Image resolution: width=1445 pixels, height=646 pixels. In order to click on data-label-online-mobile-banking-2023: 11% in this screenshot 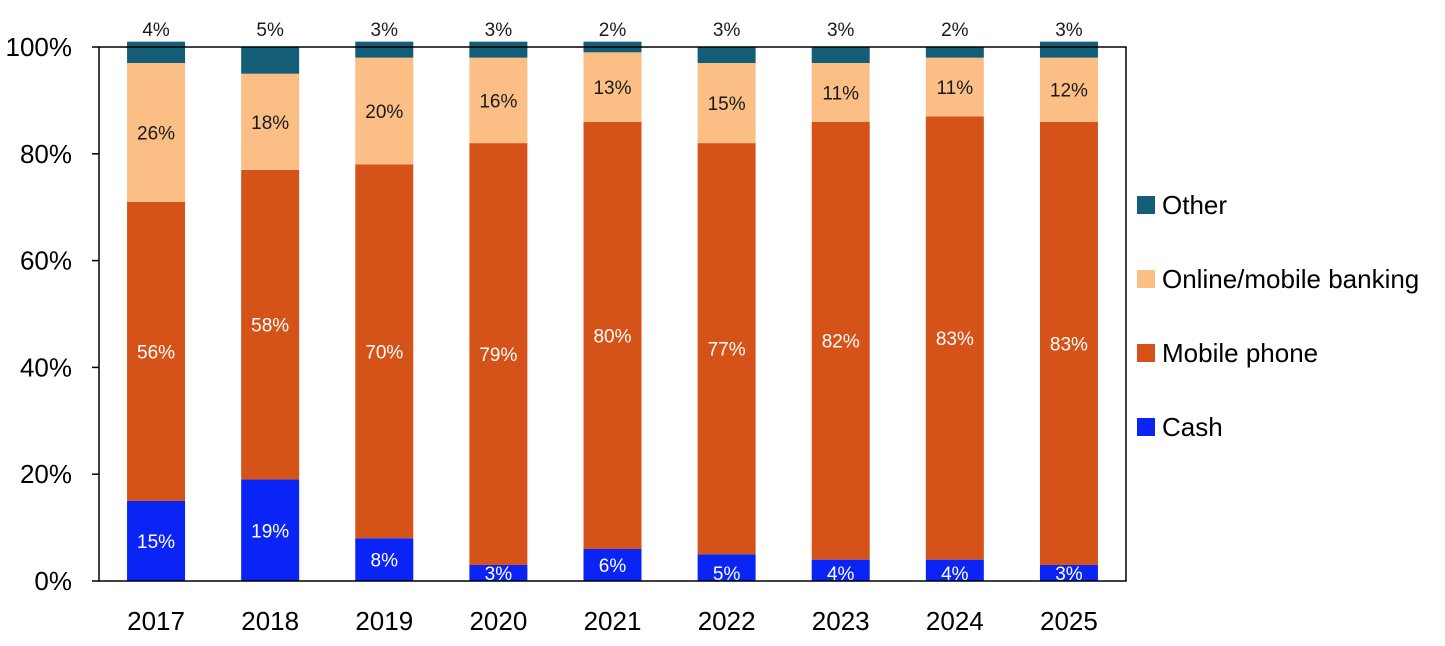, I will do `click(840, 93)`.